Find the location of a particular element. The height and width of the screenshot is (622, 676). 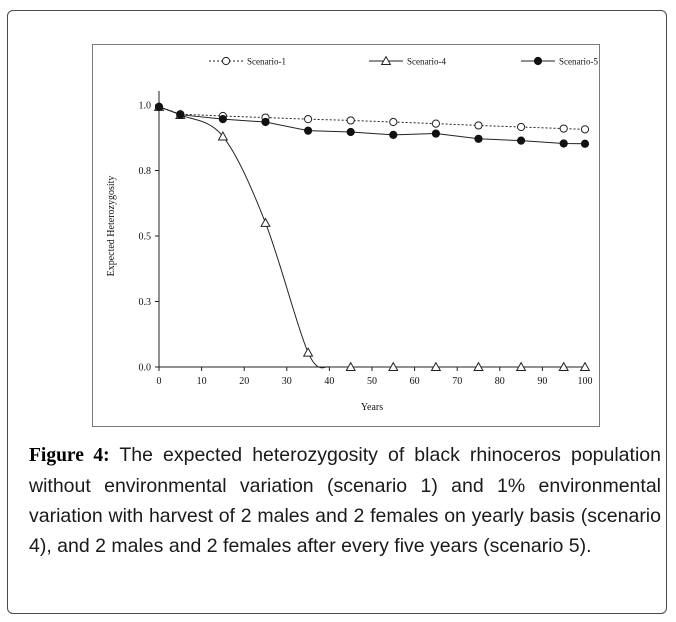

legend-label: Scenario-5 is located at coordinates (578, 62).